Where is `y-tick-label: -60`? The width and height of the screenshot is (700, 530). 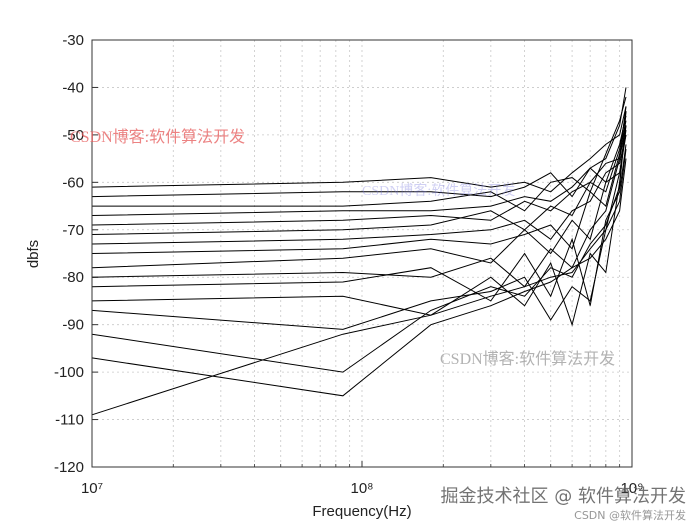
y-tick-label: -60 is located at coordinates (73, 182).